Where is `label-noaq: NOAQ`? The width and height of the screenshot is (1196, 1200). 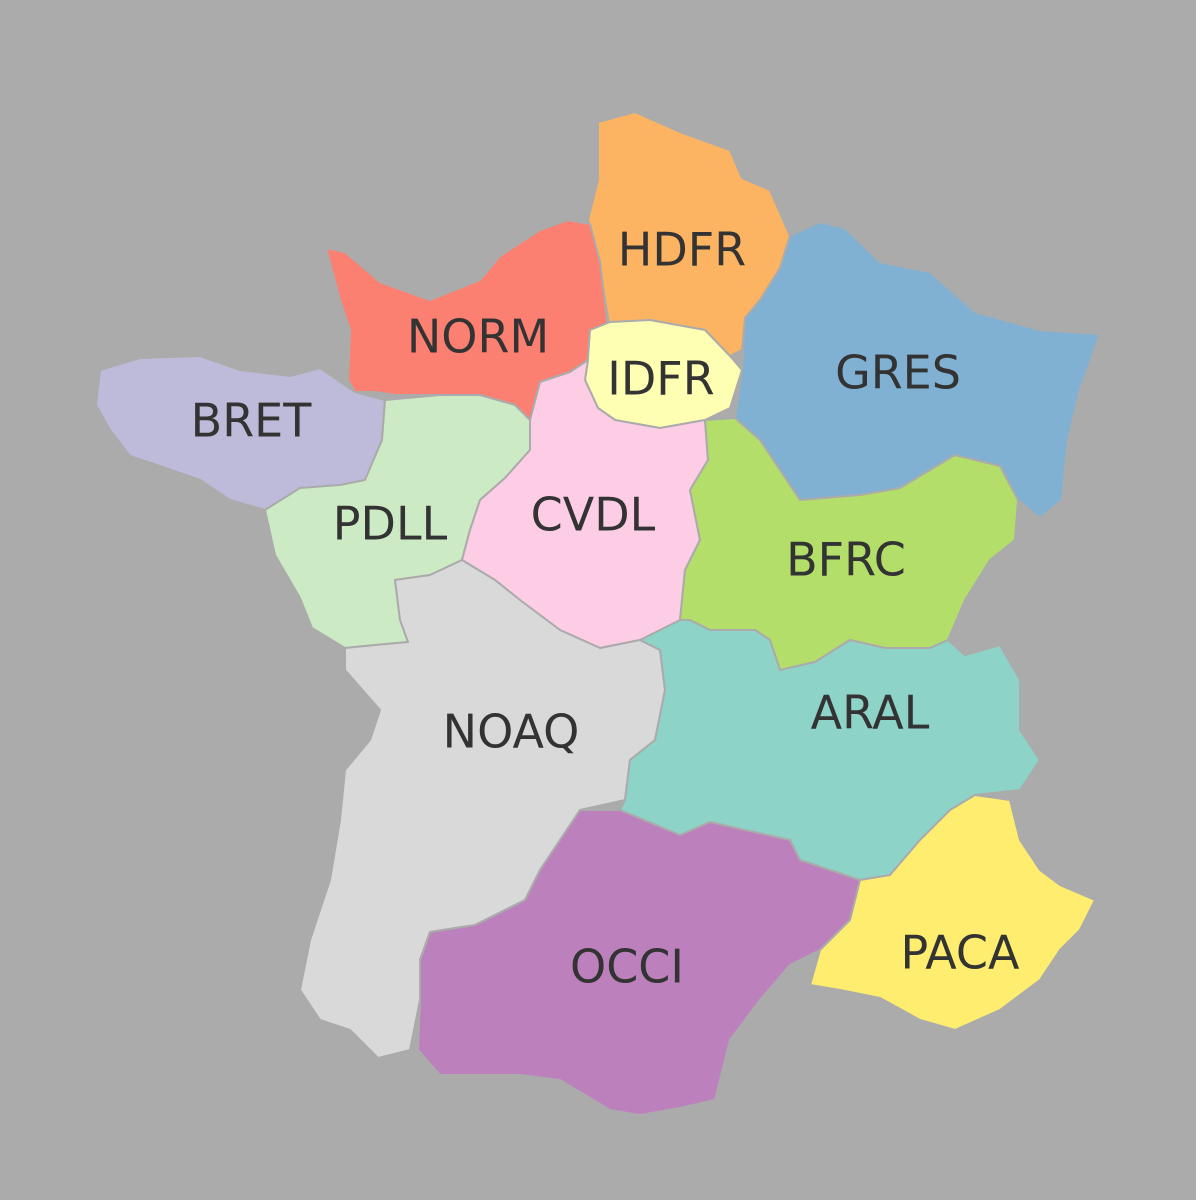
label-noaq: NOAQ is located at coordinates (511, 732).